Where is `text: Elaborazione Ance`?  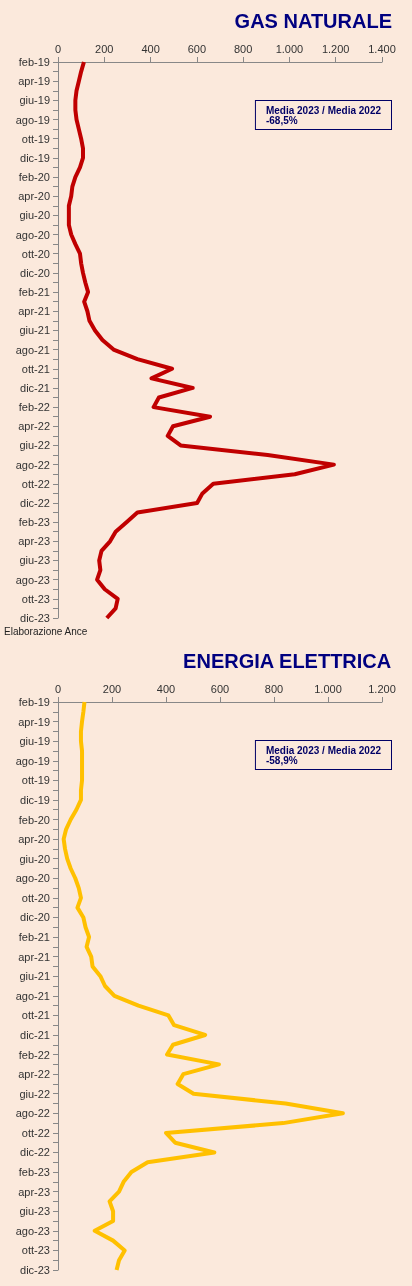
text: Elaborazione Ance is located at coordinates (46, 631).